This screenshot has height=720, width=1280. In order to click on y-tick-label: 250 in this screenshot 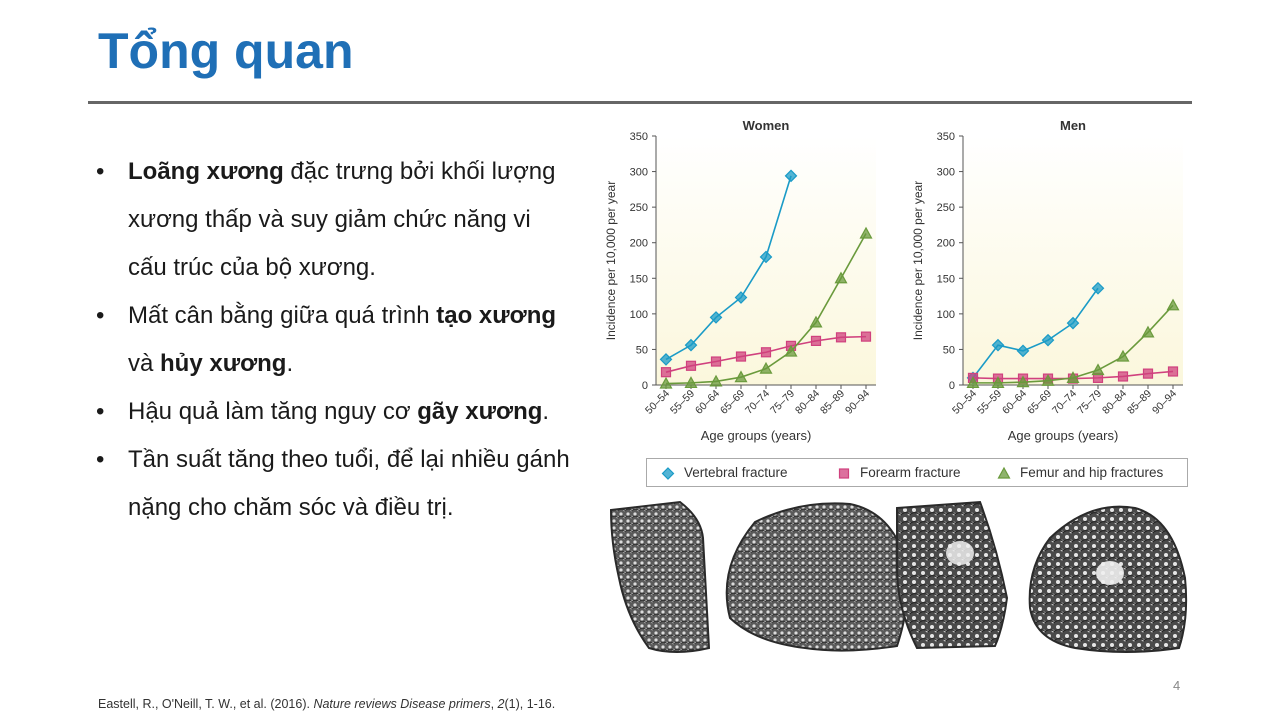, I will do `click(639, 208)`.